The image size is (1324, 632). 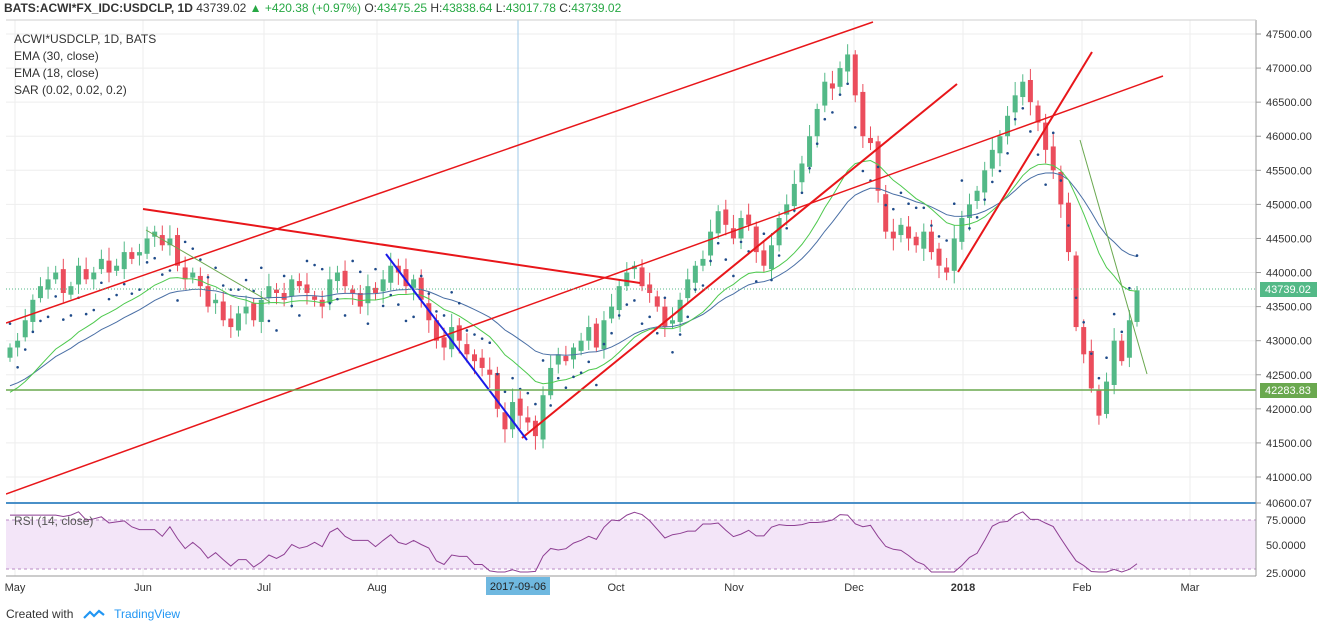 I want to click on price-tick-label: 45500.00, so click(x=1289, y=171).